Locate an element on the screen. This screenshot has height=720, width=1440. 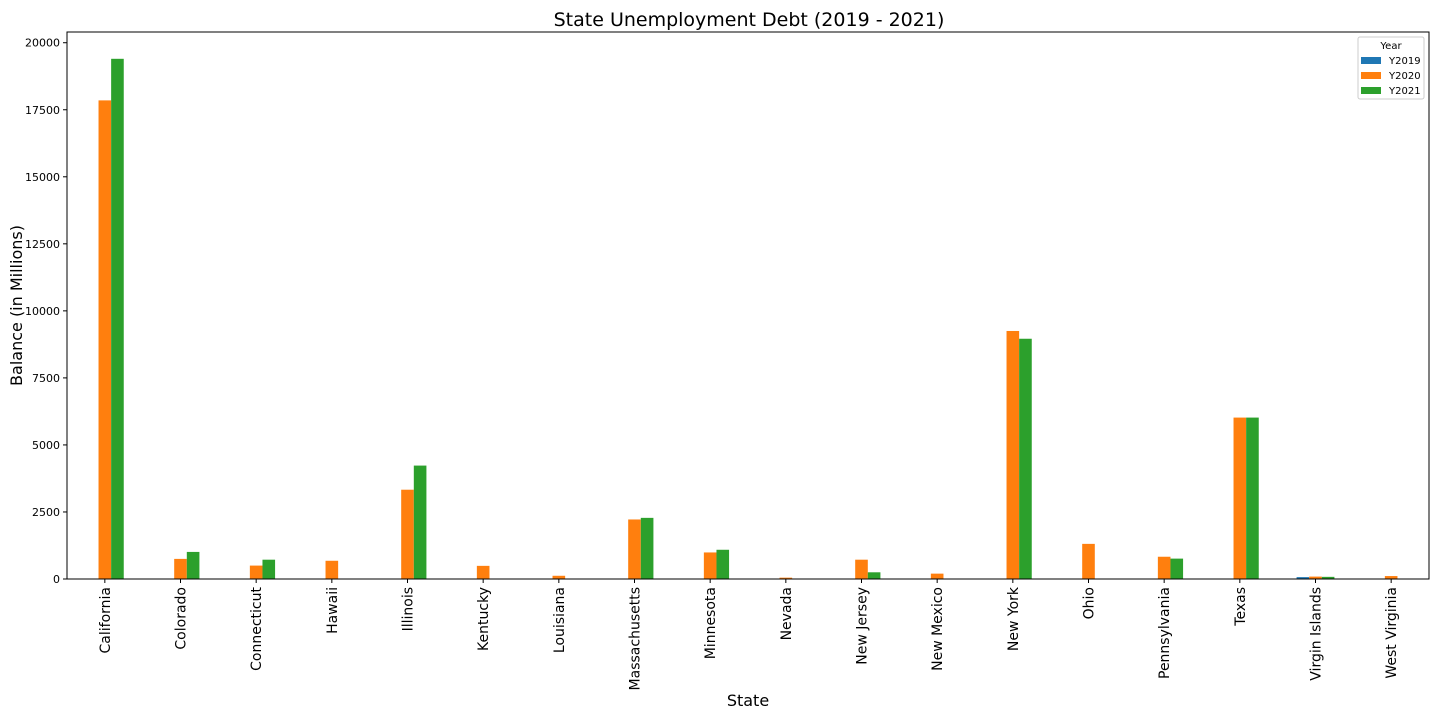
x-tick-label: Minnesota is located at coordinates (711, 623).